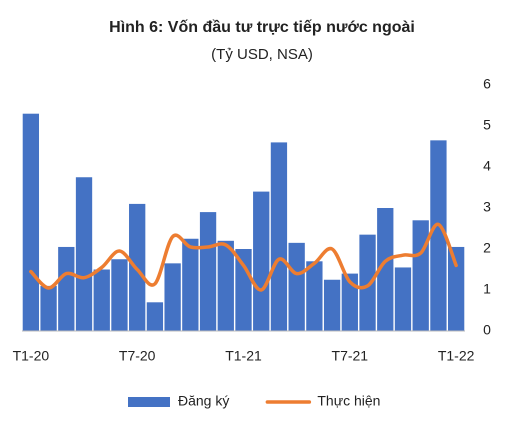  I want to click on y-tick-label: 1, so click(487, 289).